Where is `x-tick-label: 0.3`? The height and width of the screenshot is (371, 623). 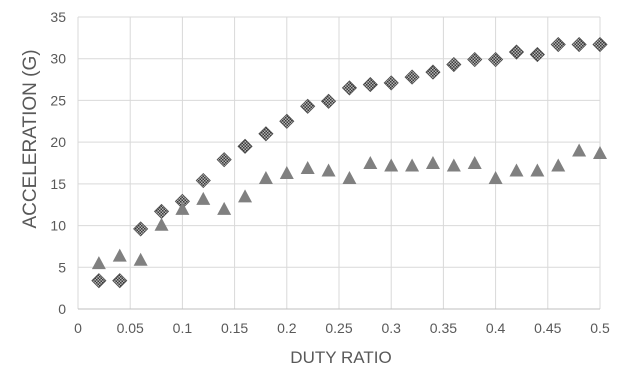
x-tick-label: 0.3 is located at coordinates (391, 328).